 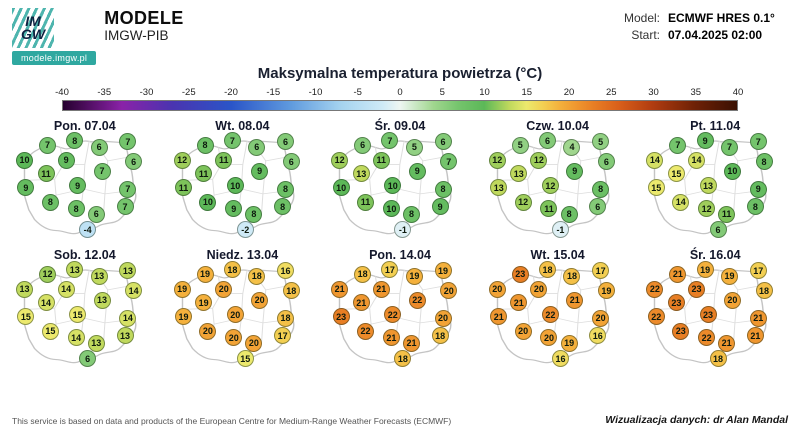 I want to click on brand-link: modele.imgw.pl, so click(x=54, y=58).